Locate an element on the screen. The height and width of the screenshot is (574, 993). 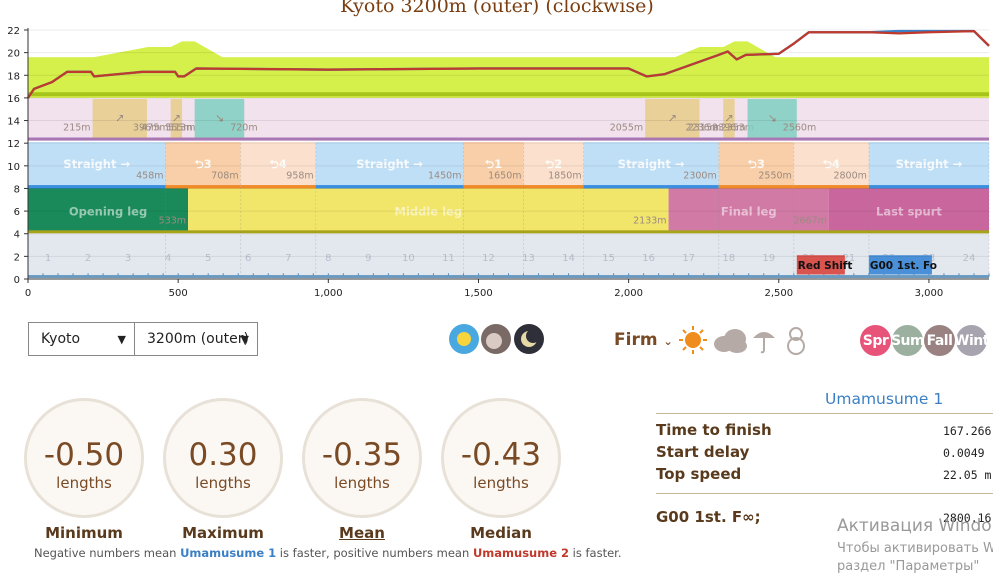
x-tick-label: 500 is located at coordinates (178, 293).